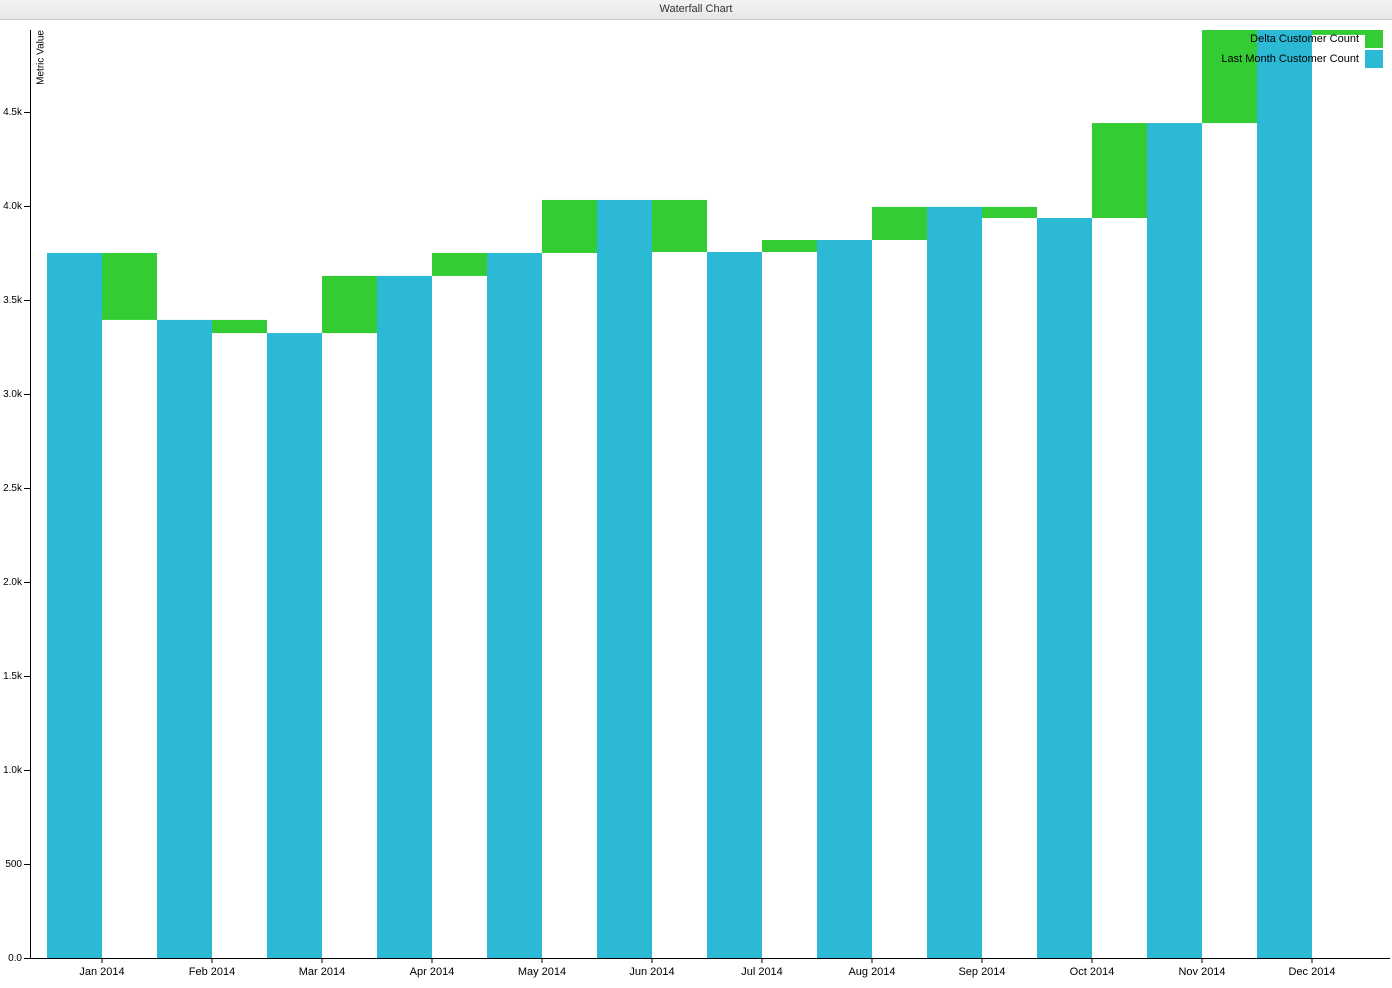  Describe the element at coordinates (41, 57) in the screenshot. I see `y-axis-label: Metric Value` at that location.